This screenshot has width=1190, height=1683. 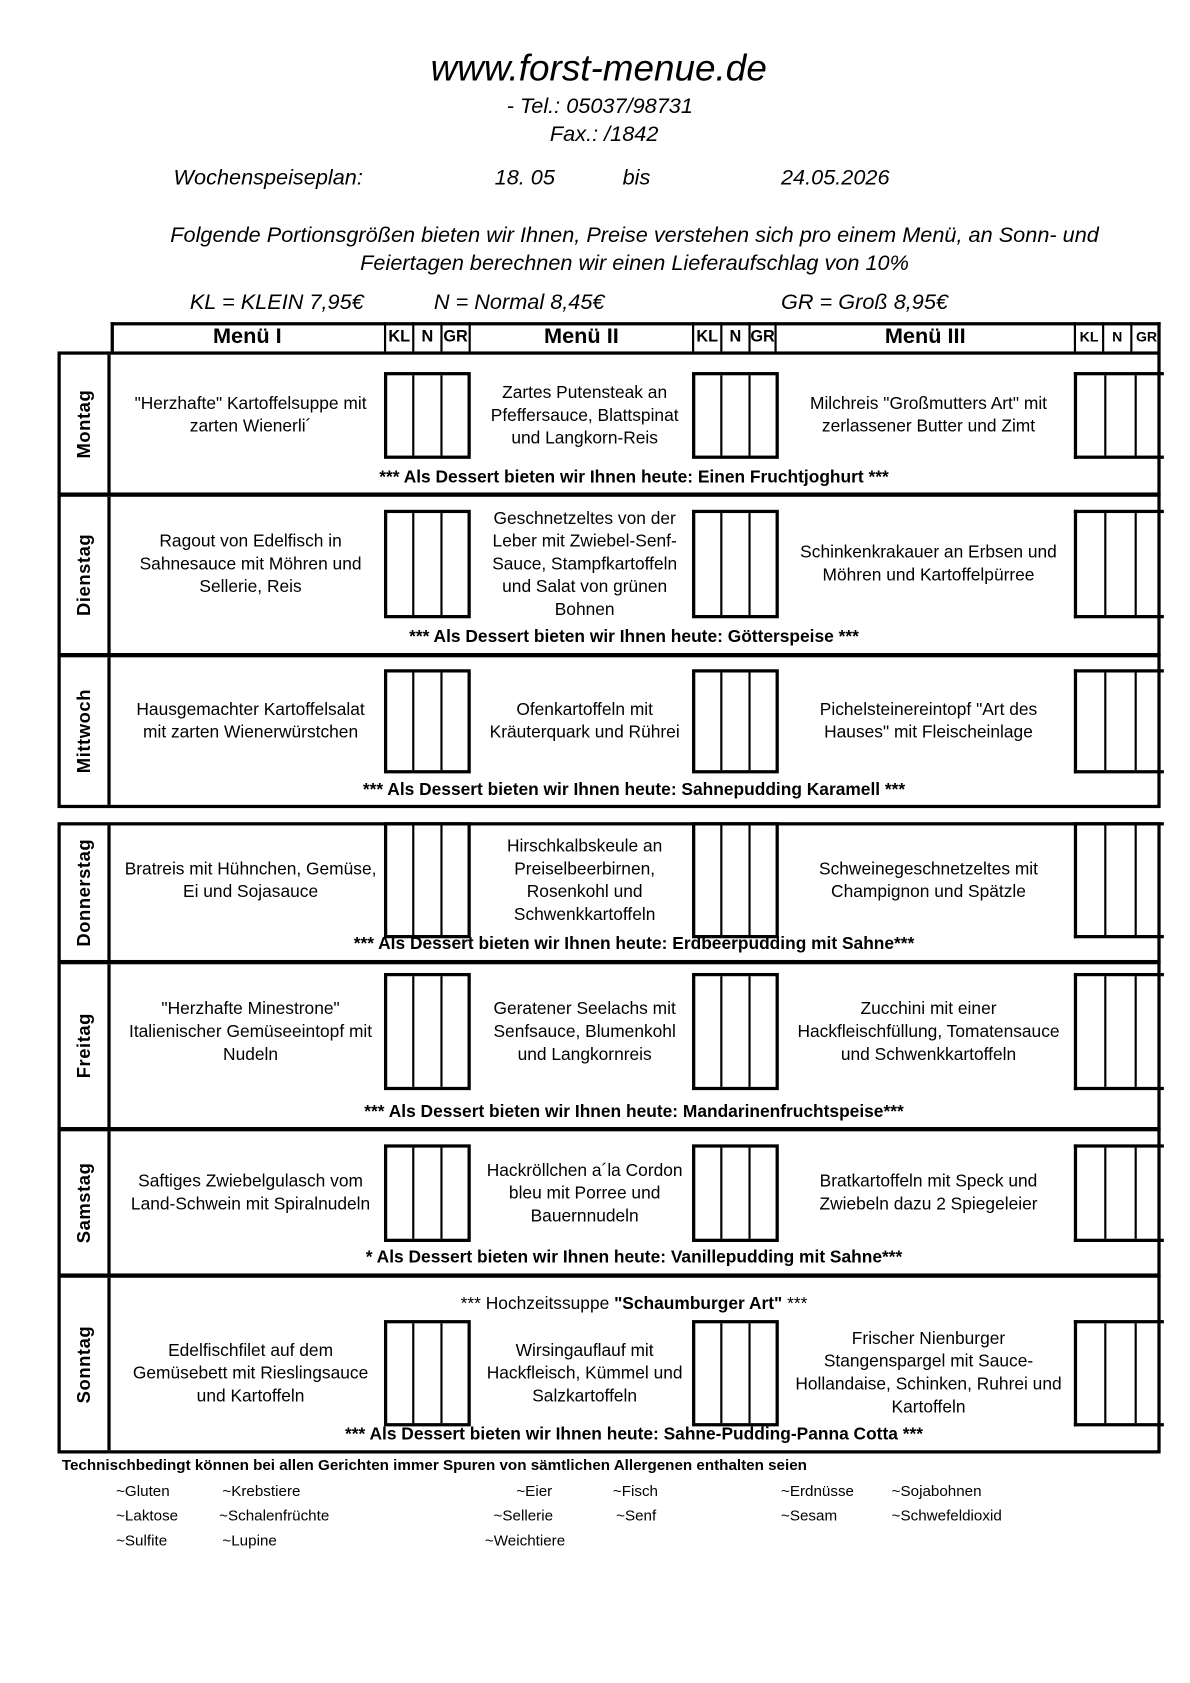 I want to click on header-menu-1: Menü I, so click(x=247, y=336).